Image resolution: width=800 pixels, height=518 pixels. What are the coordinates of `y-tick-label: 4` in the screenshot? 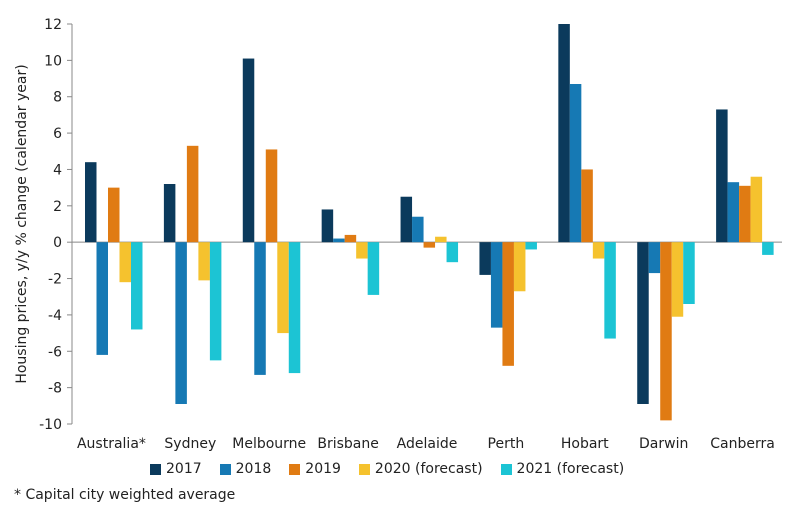 It's located at (57, 170).